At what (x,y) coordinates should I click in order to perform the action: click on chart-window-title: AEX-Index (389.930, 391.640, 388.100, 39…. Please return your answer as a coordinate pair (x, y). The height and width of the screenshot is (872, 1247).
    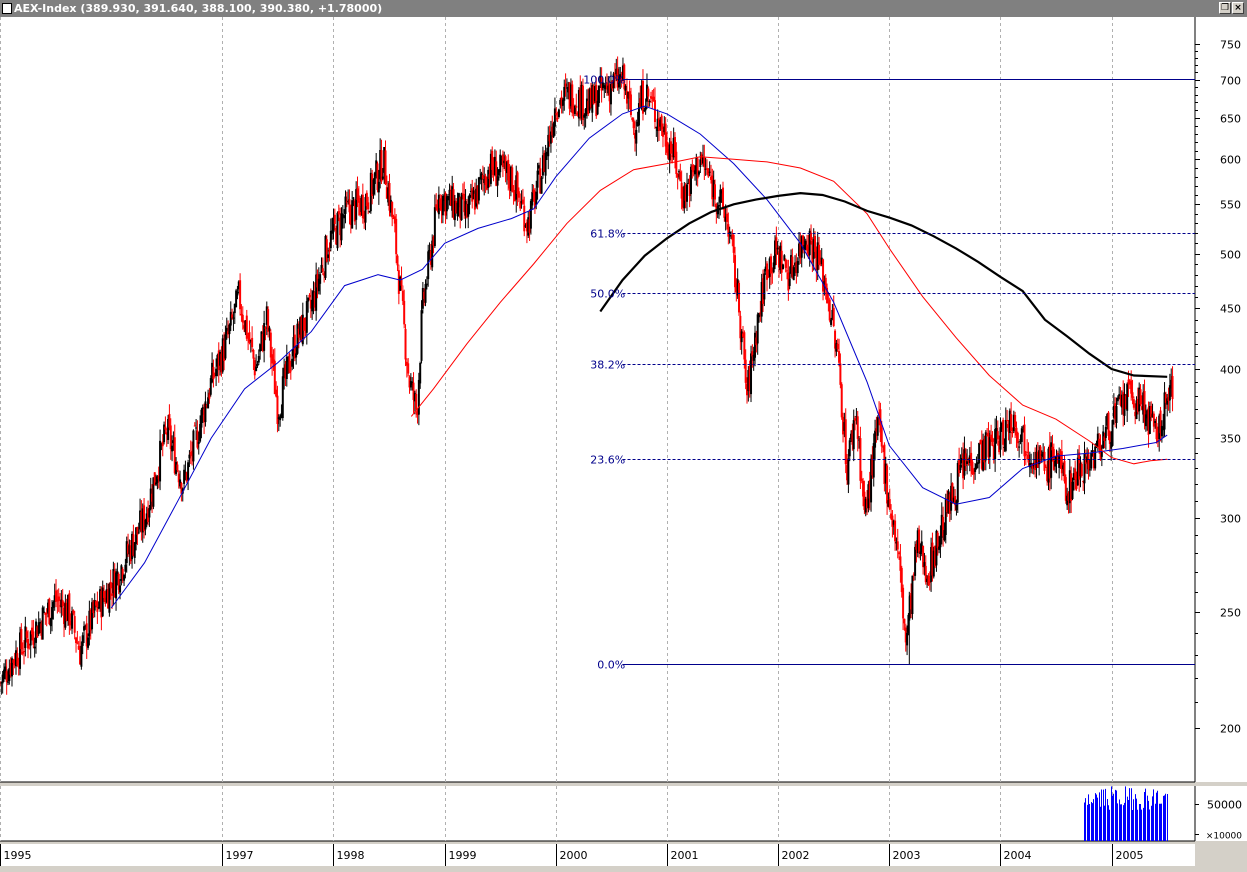
    Looking at the image, I should click on (198, 8).